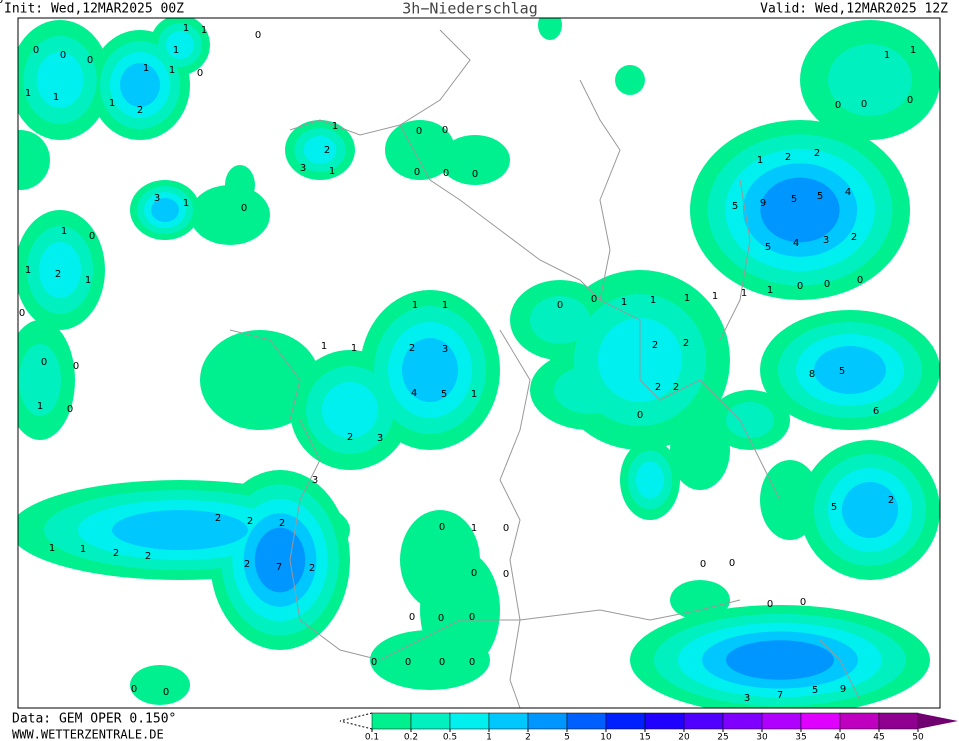 This screenshot has height=741, width=959. Describe the element at coordinates (567, 737) in the screenshot. I see `legend-label: 5` at that location.